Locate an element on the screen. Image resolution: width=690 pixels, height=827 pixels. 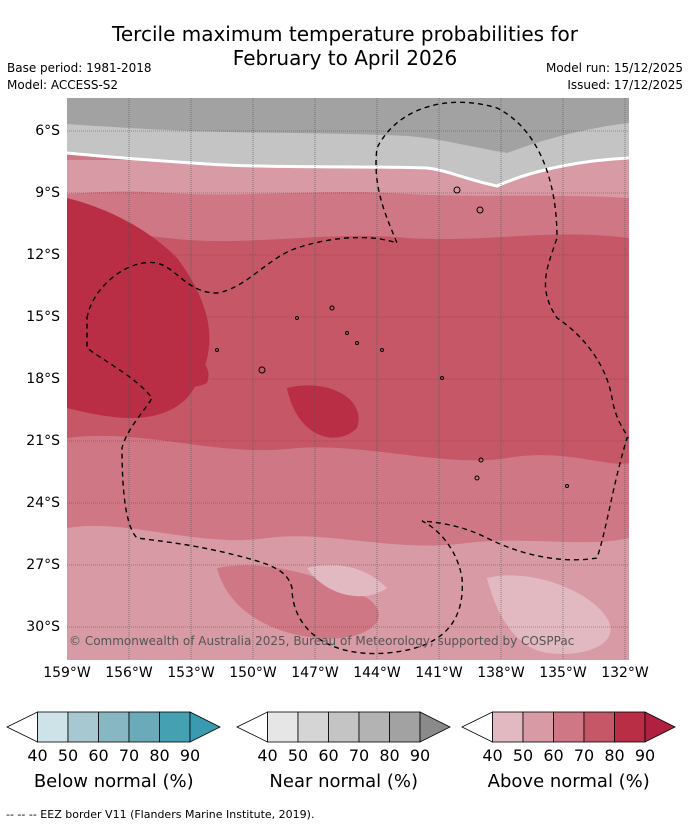
model-run: Model run: 15/12/2025 is located at coordinates (614, 68).